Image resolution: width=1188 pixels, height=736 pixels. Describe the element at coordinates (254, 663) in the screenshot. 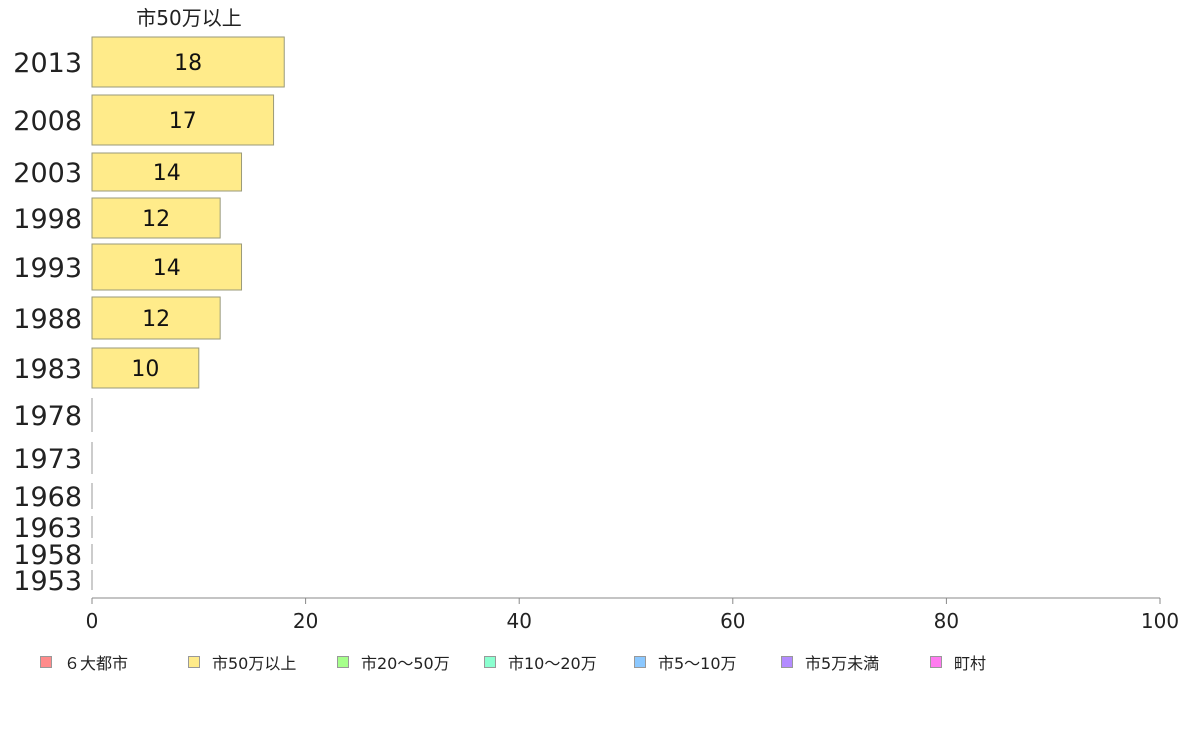

I see `legend-label: 市50万以上` at that location.